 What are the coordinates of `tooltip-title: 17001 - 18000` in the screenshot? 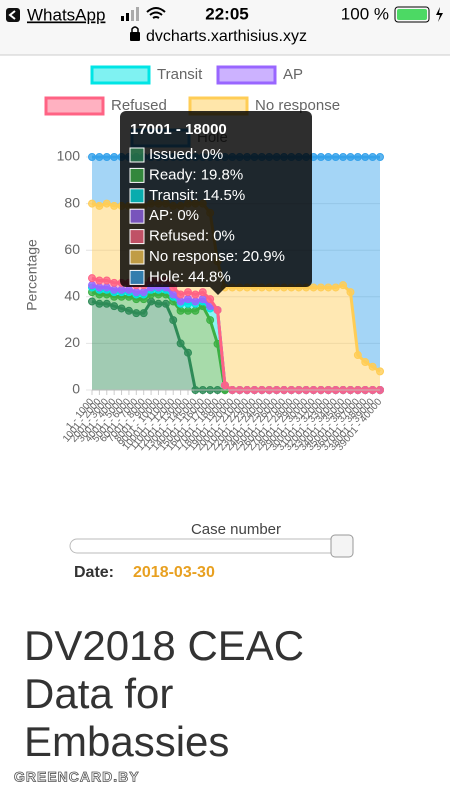 It's located at (178, 129).